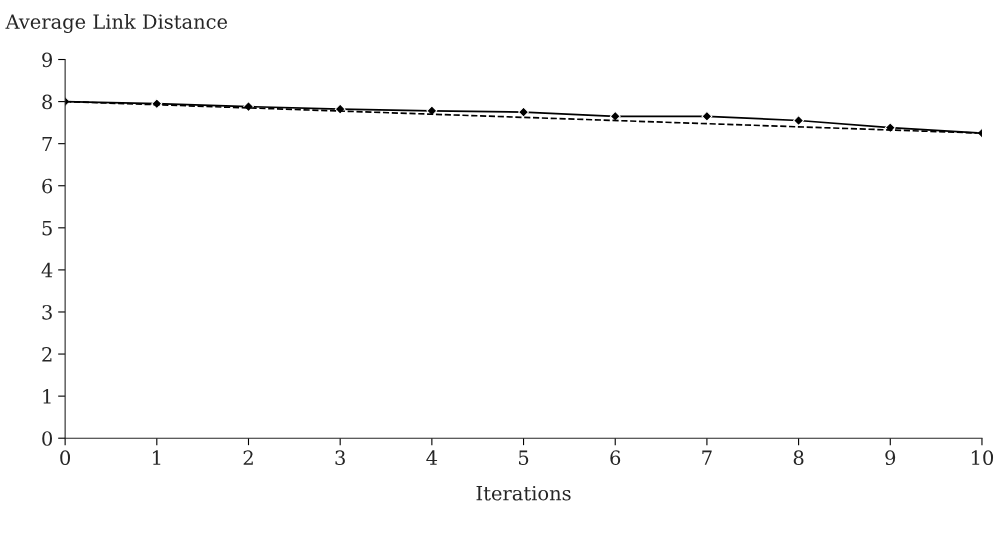  What do you see at coordinates (523, 493) in the screenshot?
I see `x-axis-title: Iterations` at bounding box center [523, 493].